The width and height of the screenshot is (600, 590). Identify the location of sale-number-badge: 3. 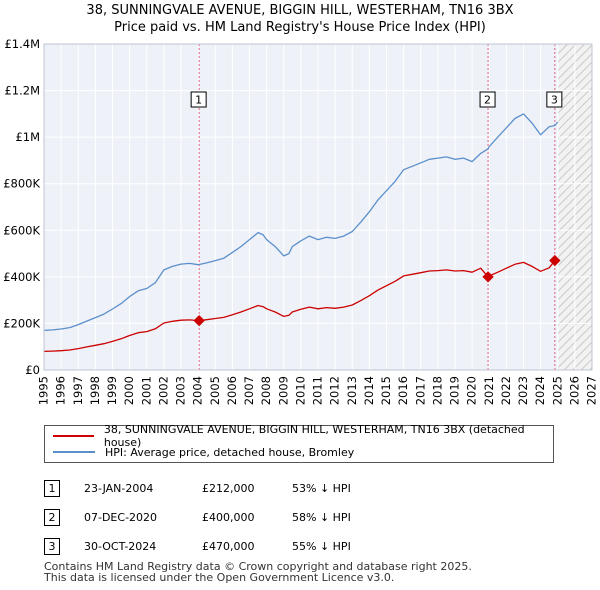
(52, 546).